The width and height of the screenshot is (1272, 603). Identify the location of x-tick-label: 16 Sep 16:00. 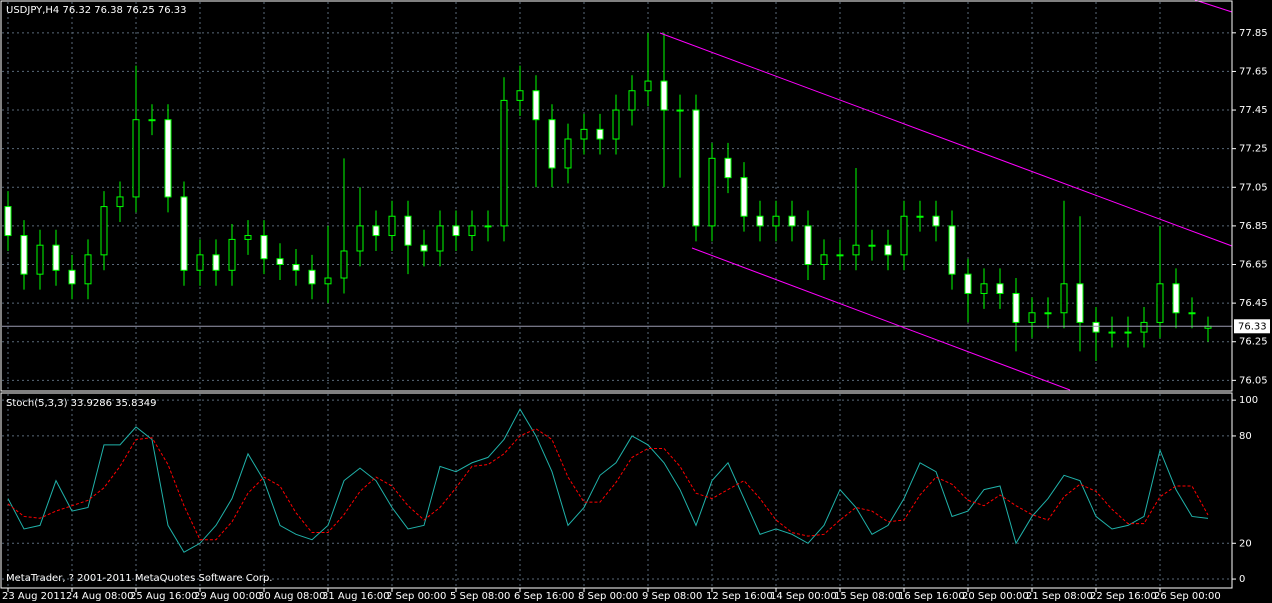
(931, 596).